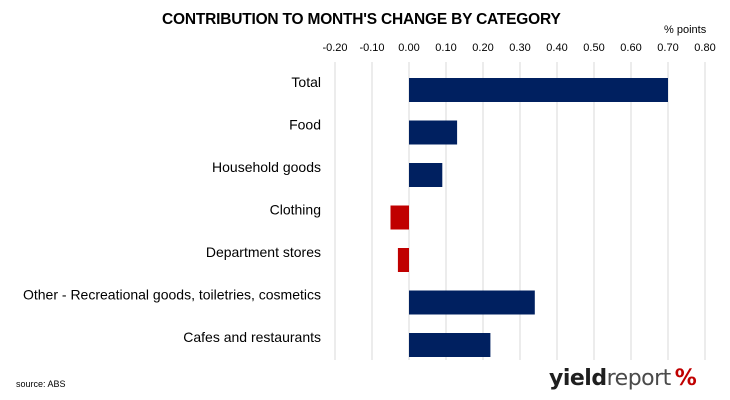 The width and height of the screenshot is (730, 400). What do you see at coordinates (266, 167) in the screenshot?
I see `category-label: Household goods` at bounding box center [266, 167].